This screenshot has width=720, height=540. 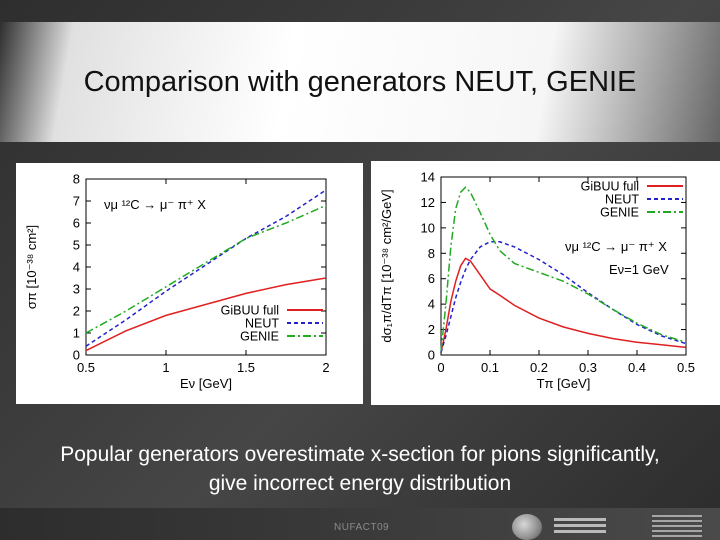 What do you see at coordinates (165, 367) in the screenshot?
I see `x-tick-label: 1` at bounding box center [165, 367].